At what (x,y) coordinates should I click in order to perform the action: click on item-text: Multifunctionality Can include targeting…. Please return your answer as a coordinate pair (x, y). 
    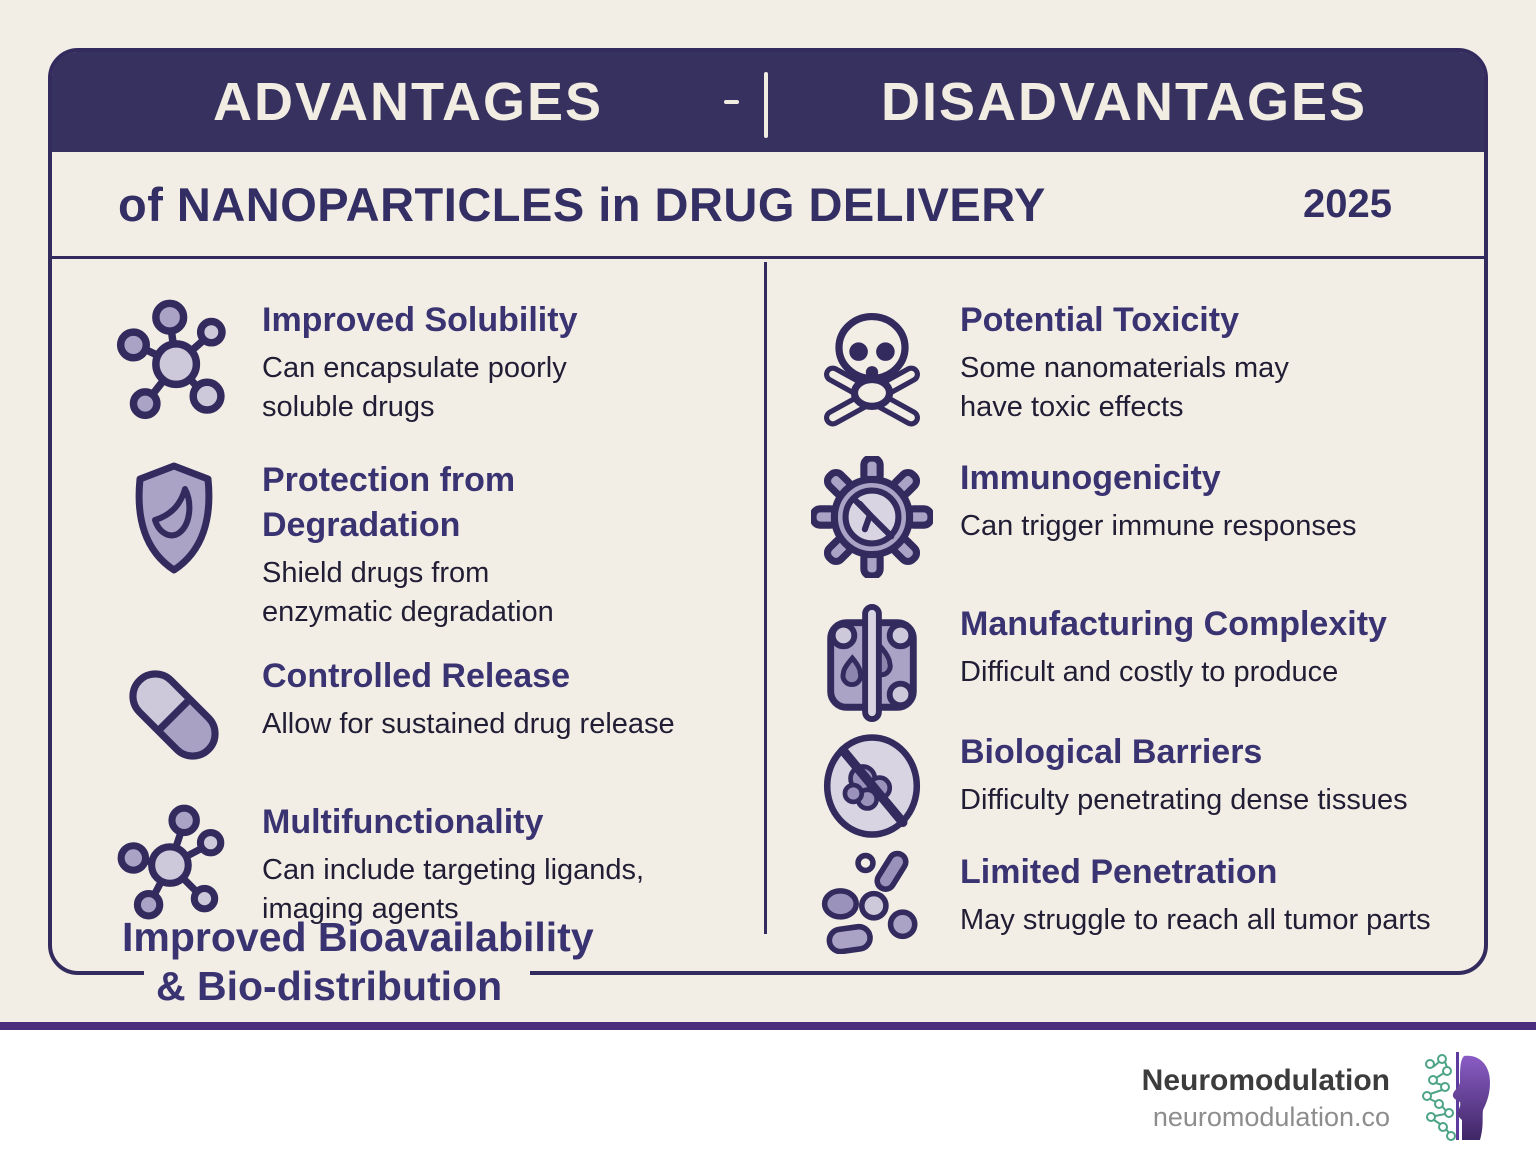
    Looking at the image, I should click on (444, 864).